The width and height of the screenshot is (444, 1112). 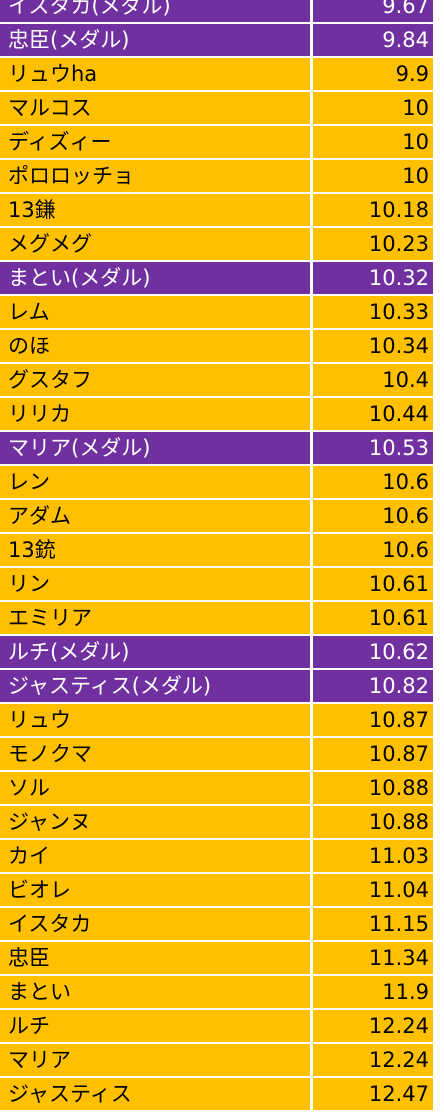 I want to click on character-name-cell: グスタフ, so click(x=155, y=380).